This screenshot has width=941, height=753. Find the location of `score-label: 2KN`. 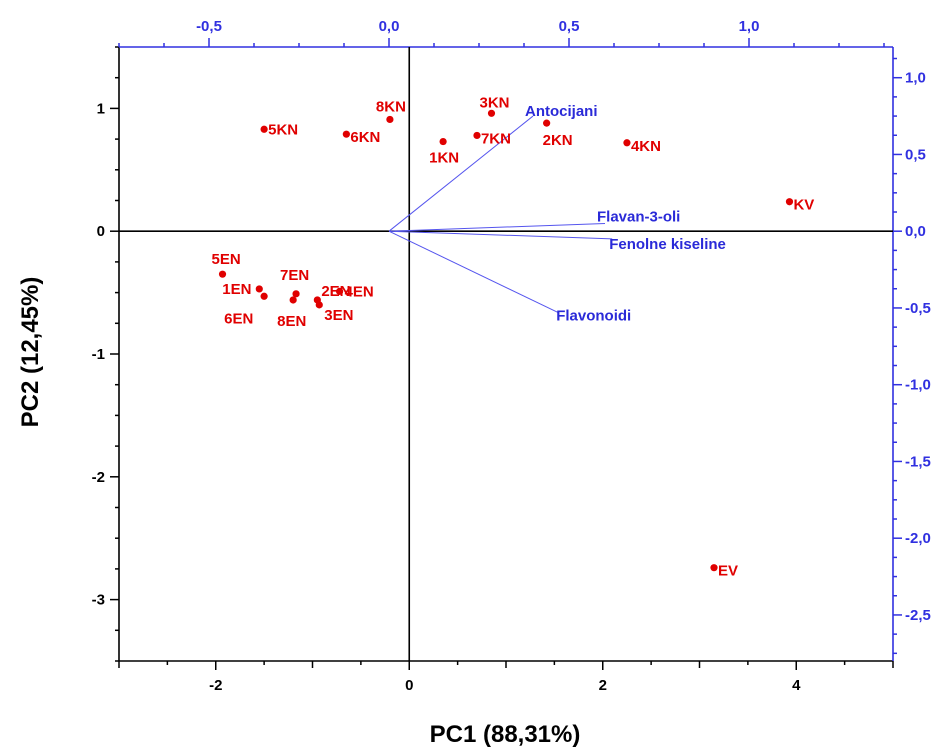

score-label: 2KN is located at coordinates (558, 140).